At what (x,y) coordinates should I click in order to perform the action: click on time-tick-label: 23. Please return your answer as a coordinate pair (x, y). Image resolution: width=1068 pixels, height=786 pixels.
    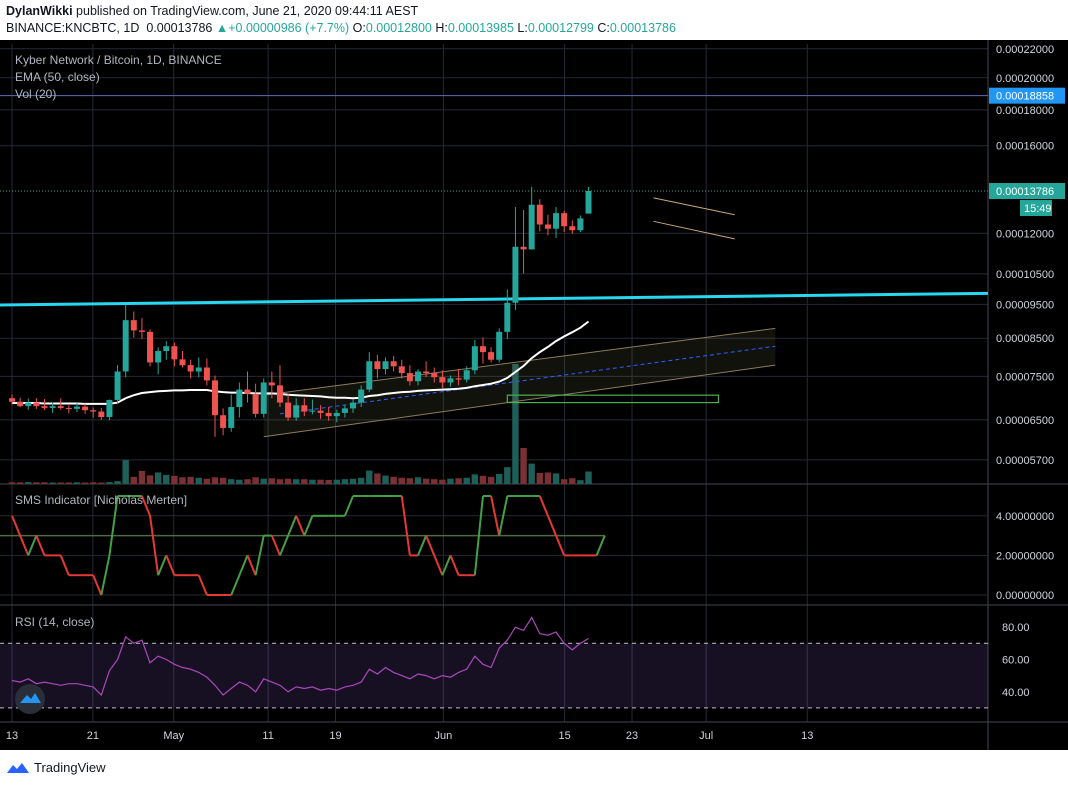
    Looking at the image, I should click on (632, 736).